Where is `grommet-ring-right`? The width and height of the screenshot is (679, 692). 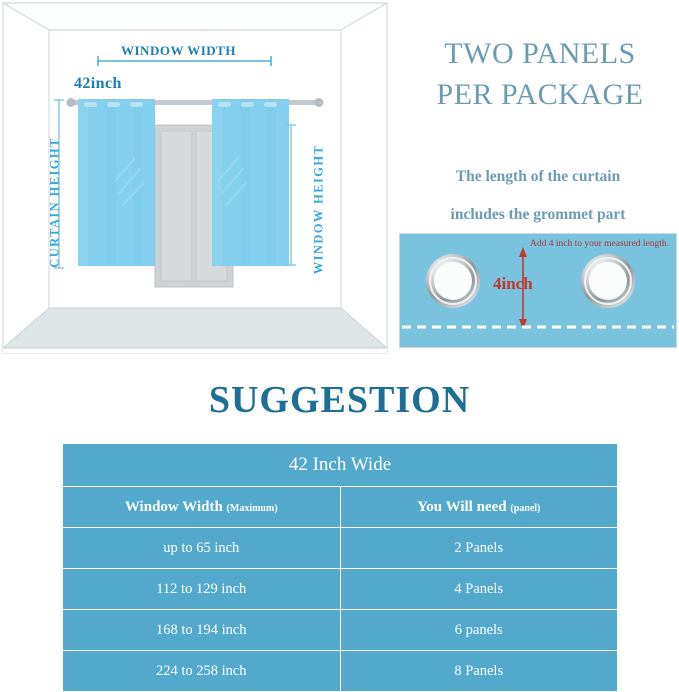
grommet-ring-right is located at coordinates (608, 281).